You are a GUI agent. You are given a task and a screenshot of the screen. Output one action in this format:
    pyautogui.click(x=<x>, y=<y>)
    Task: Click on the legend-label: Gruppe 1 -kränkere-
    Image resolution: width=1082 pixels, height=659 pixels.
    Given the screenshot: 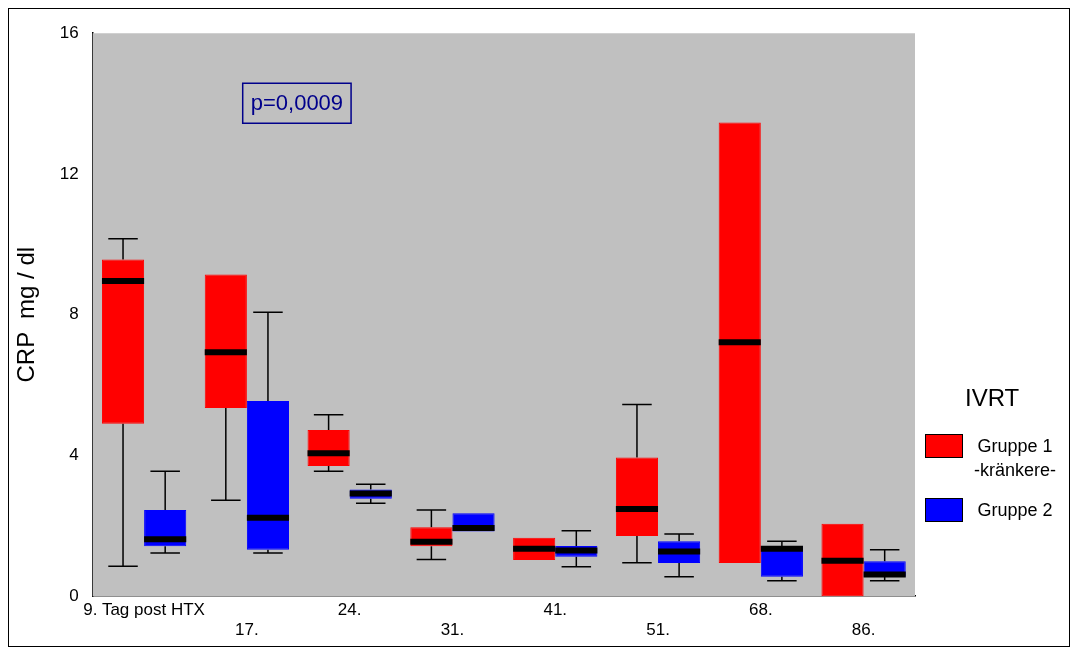 What is the action you would take?
    pyautogui.click(x=1015, y=458)
    